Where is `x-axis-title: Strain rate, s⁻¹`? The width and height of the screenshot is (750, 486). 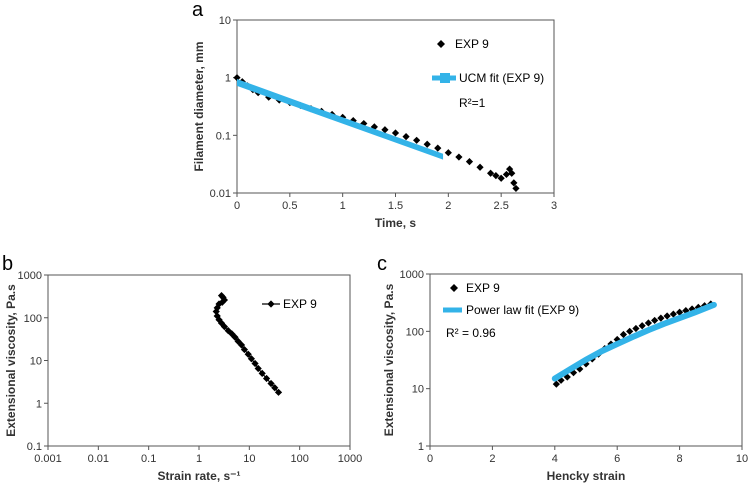
x-axis-title: Strain rate, s⁻¹ is located at coordinates (198, 476).